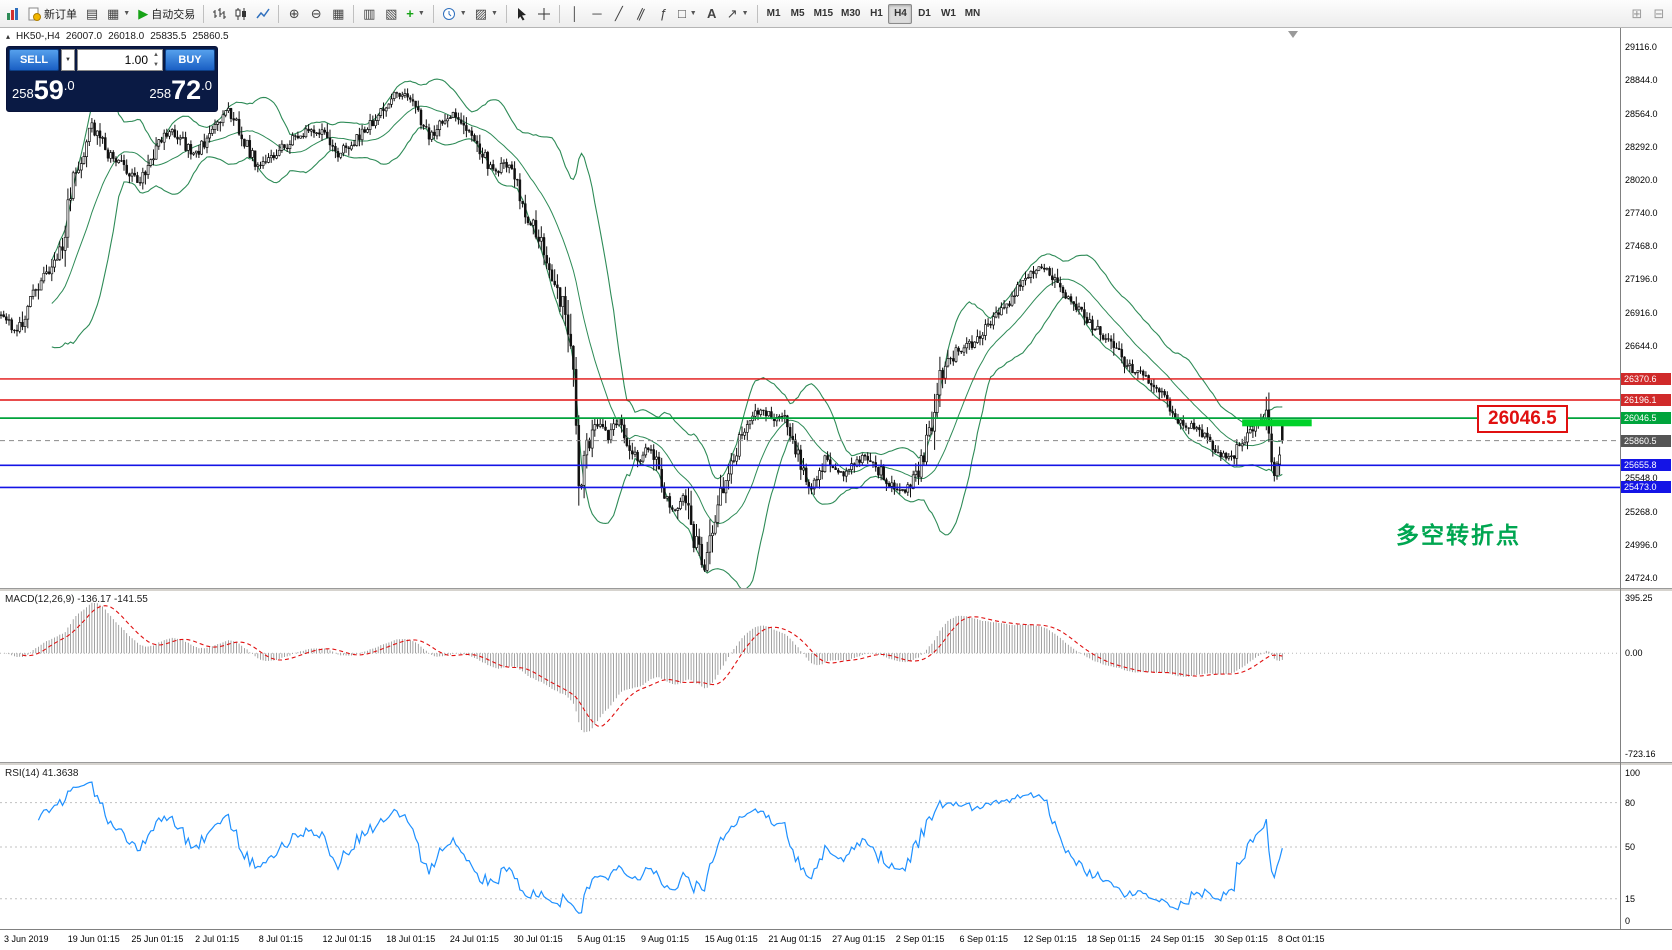  What do you see at coordinates (1641, 79) in the screenshot?
I see `price-axis-tick: 28844.0` at bounding box center [1641, 79].